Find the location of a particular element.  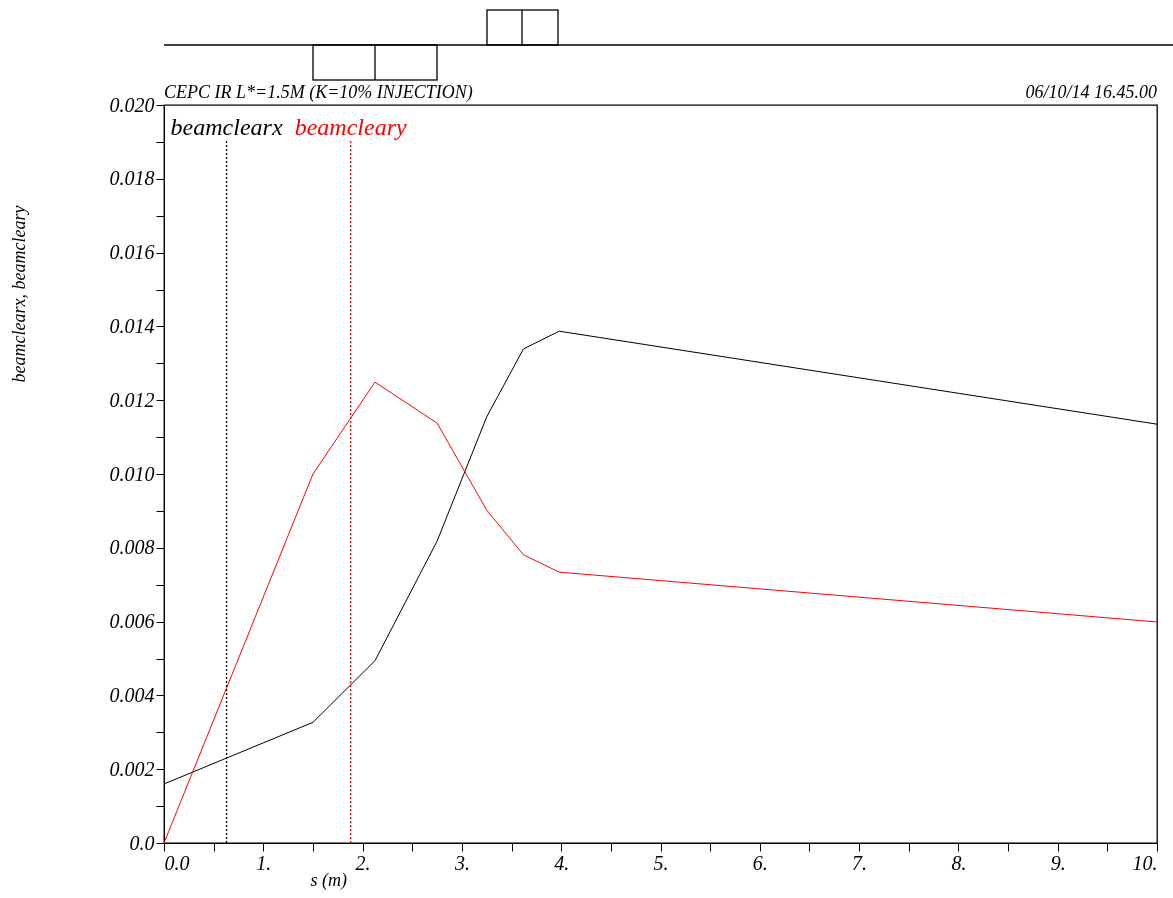

y-tick-label: 0.020 is located at coordinates (132, 104).